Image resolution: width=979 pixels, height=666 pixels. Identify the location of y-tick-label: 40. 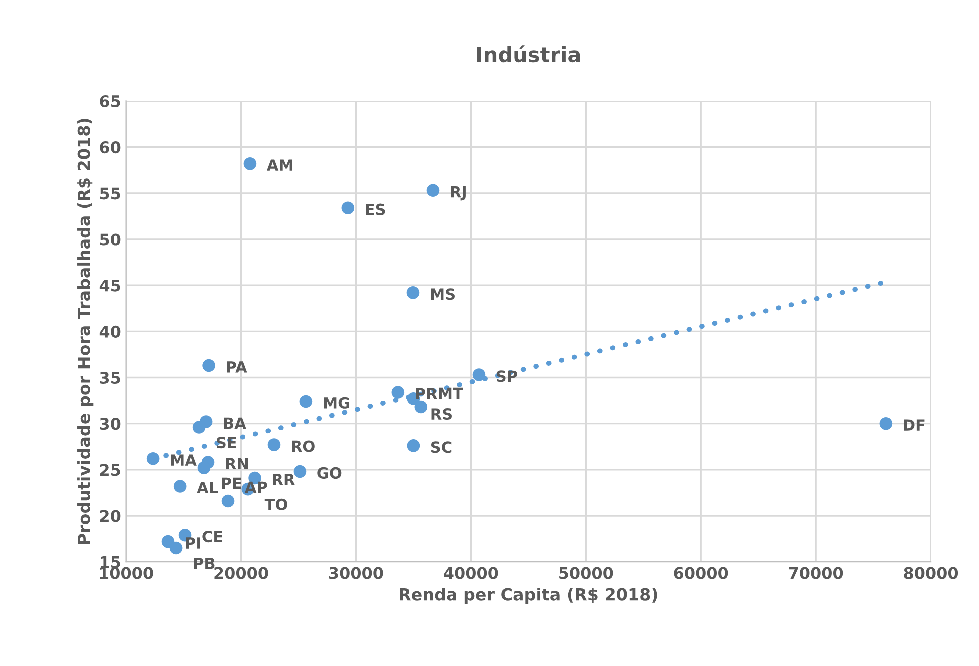
(110, 332).